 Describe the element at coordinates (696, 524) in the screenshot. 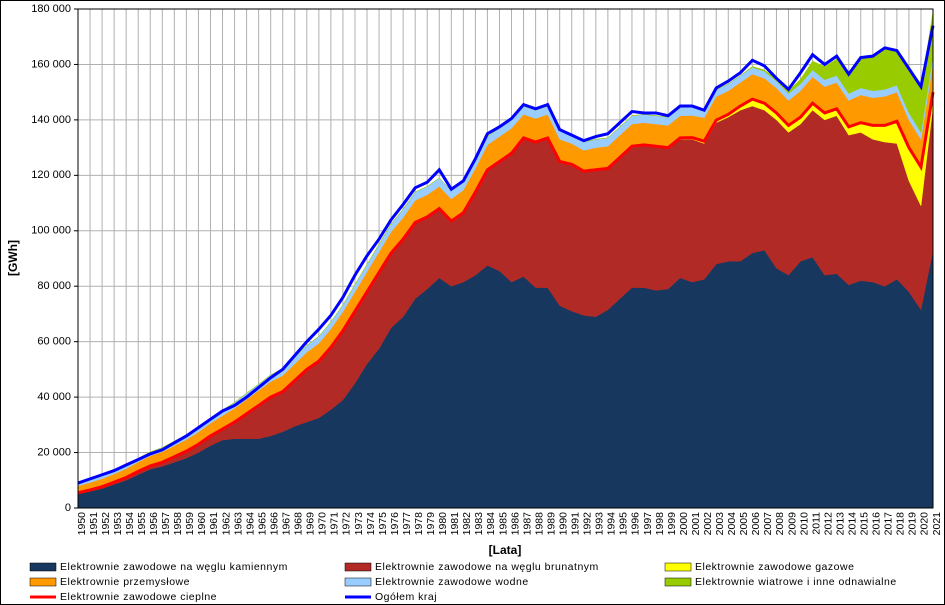

I see `x-tick-label: 2001` at that location.